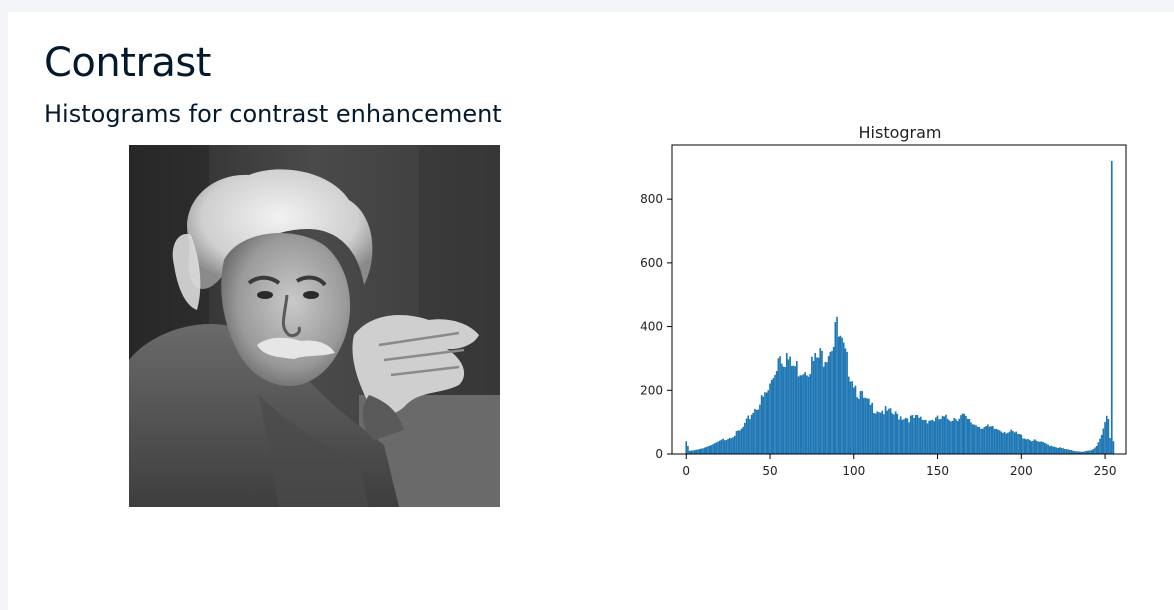 This screenshot has height=610, width=1174. What do you see at coordinates (659, 454) in the screenshot?
I see `y-tick-label: 0` at bounding box center [659, 454].